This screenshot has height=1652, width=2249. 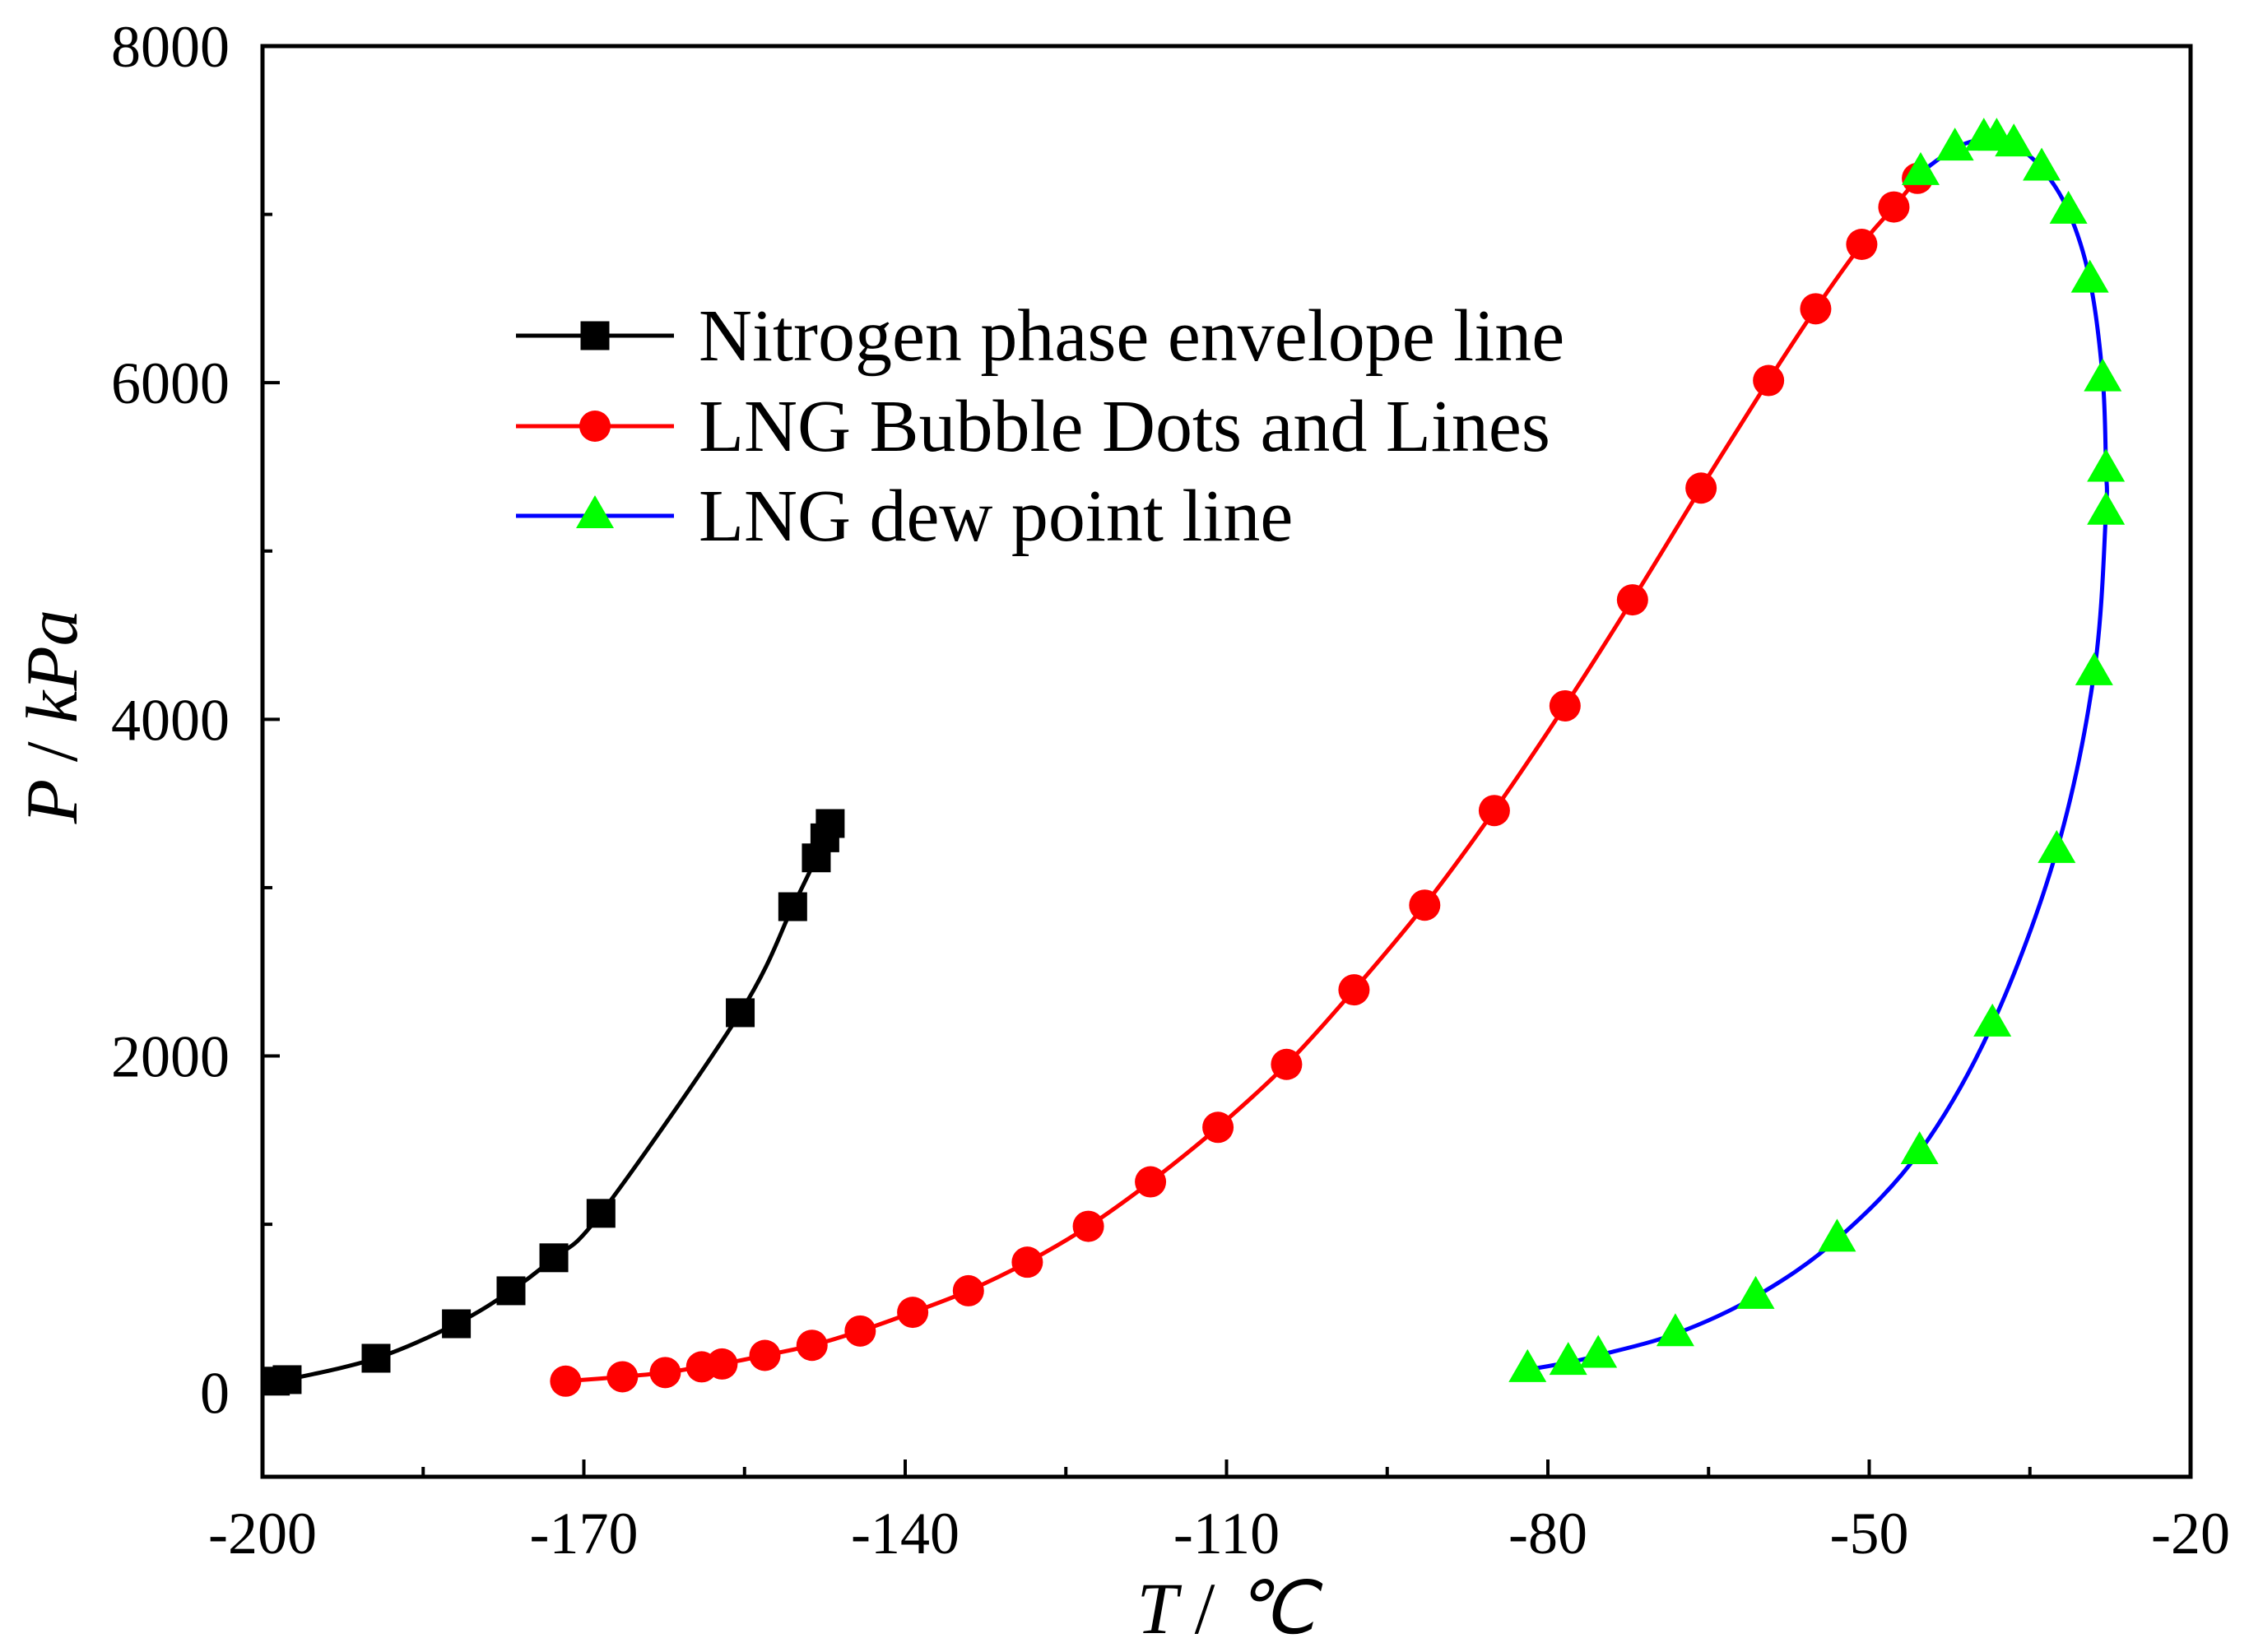 I want to click on x-tick-label: -140, so click(x=906, y=1534).